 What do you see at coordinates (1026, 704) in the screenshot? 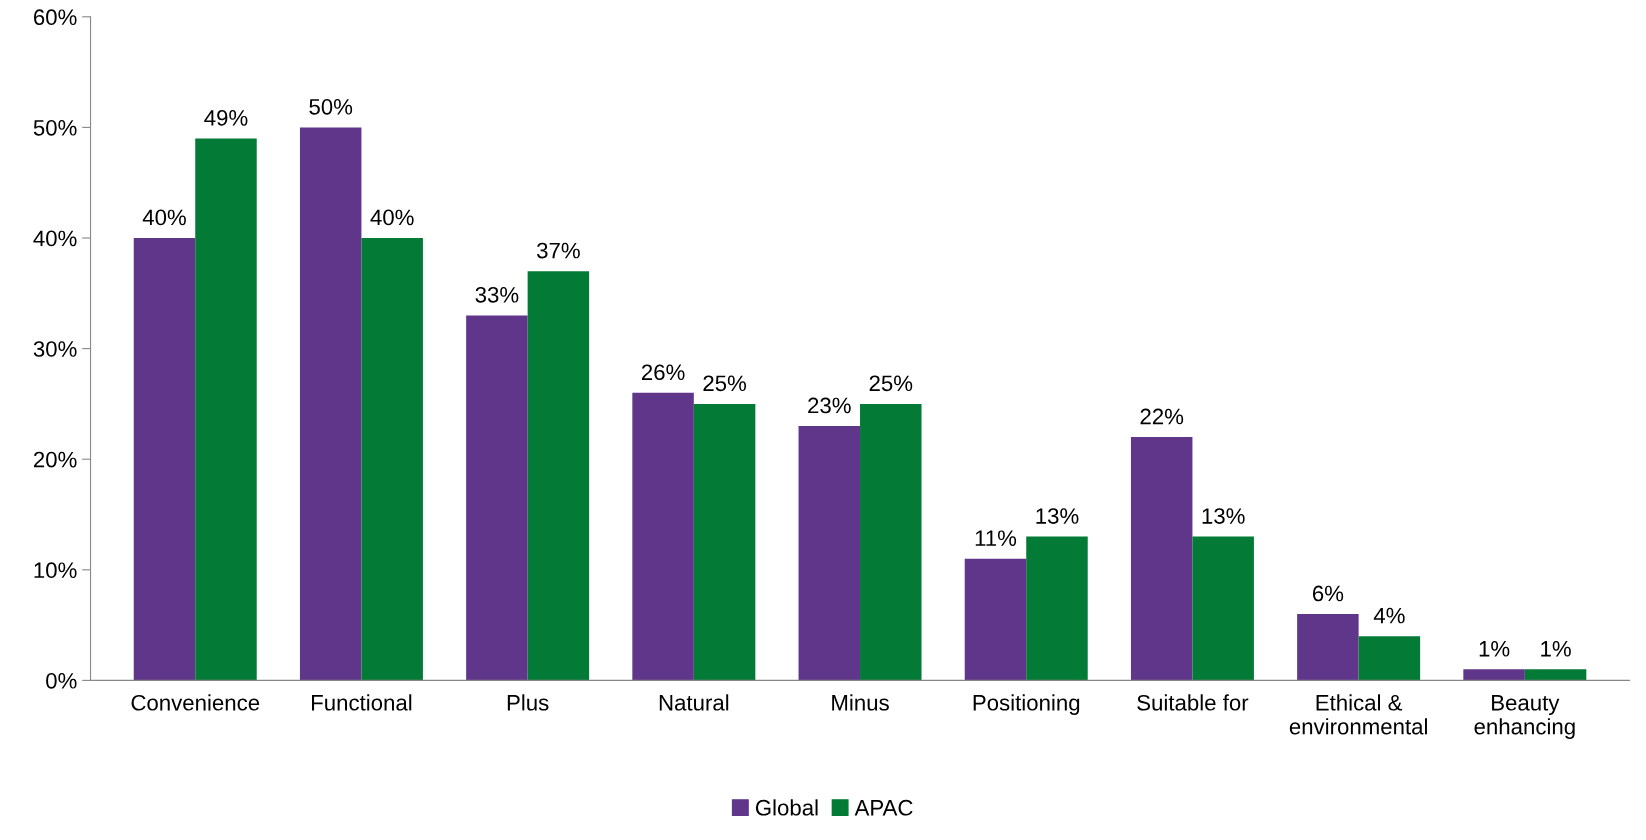
I see `x-tick-label: Positioning` at bounding box center [1026, 704].